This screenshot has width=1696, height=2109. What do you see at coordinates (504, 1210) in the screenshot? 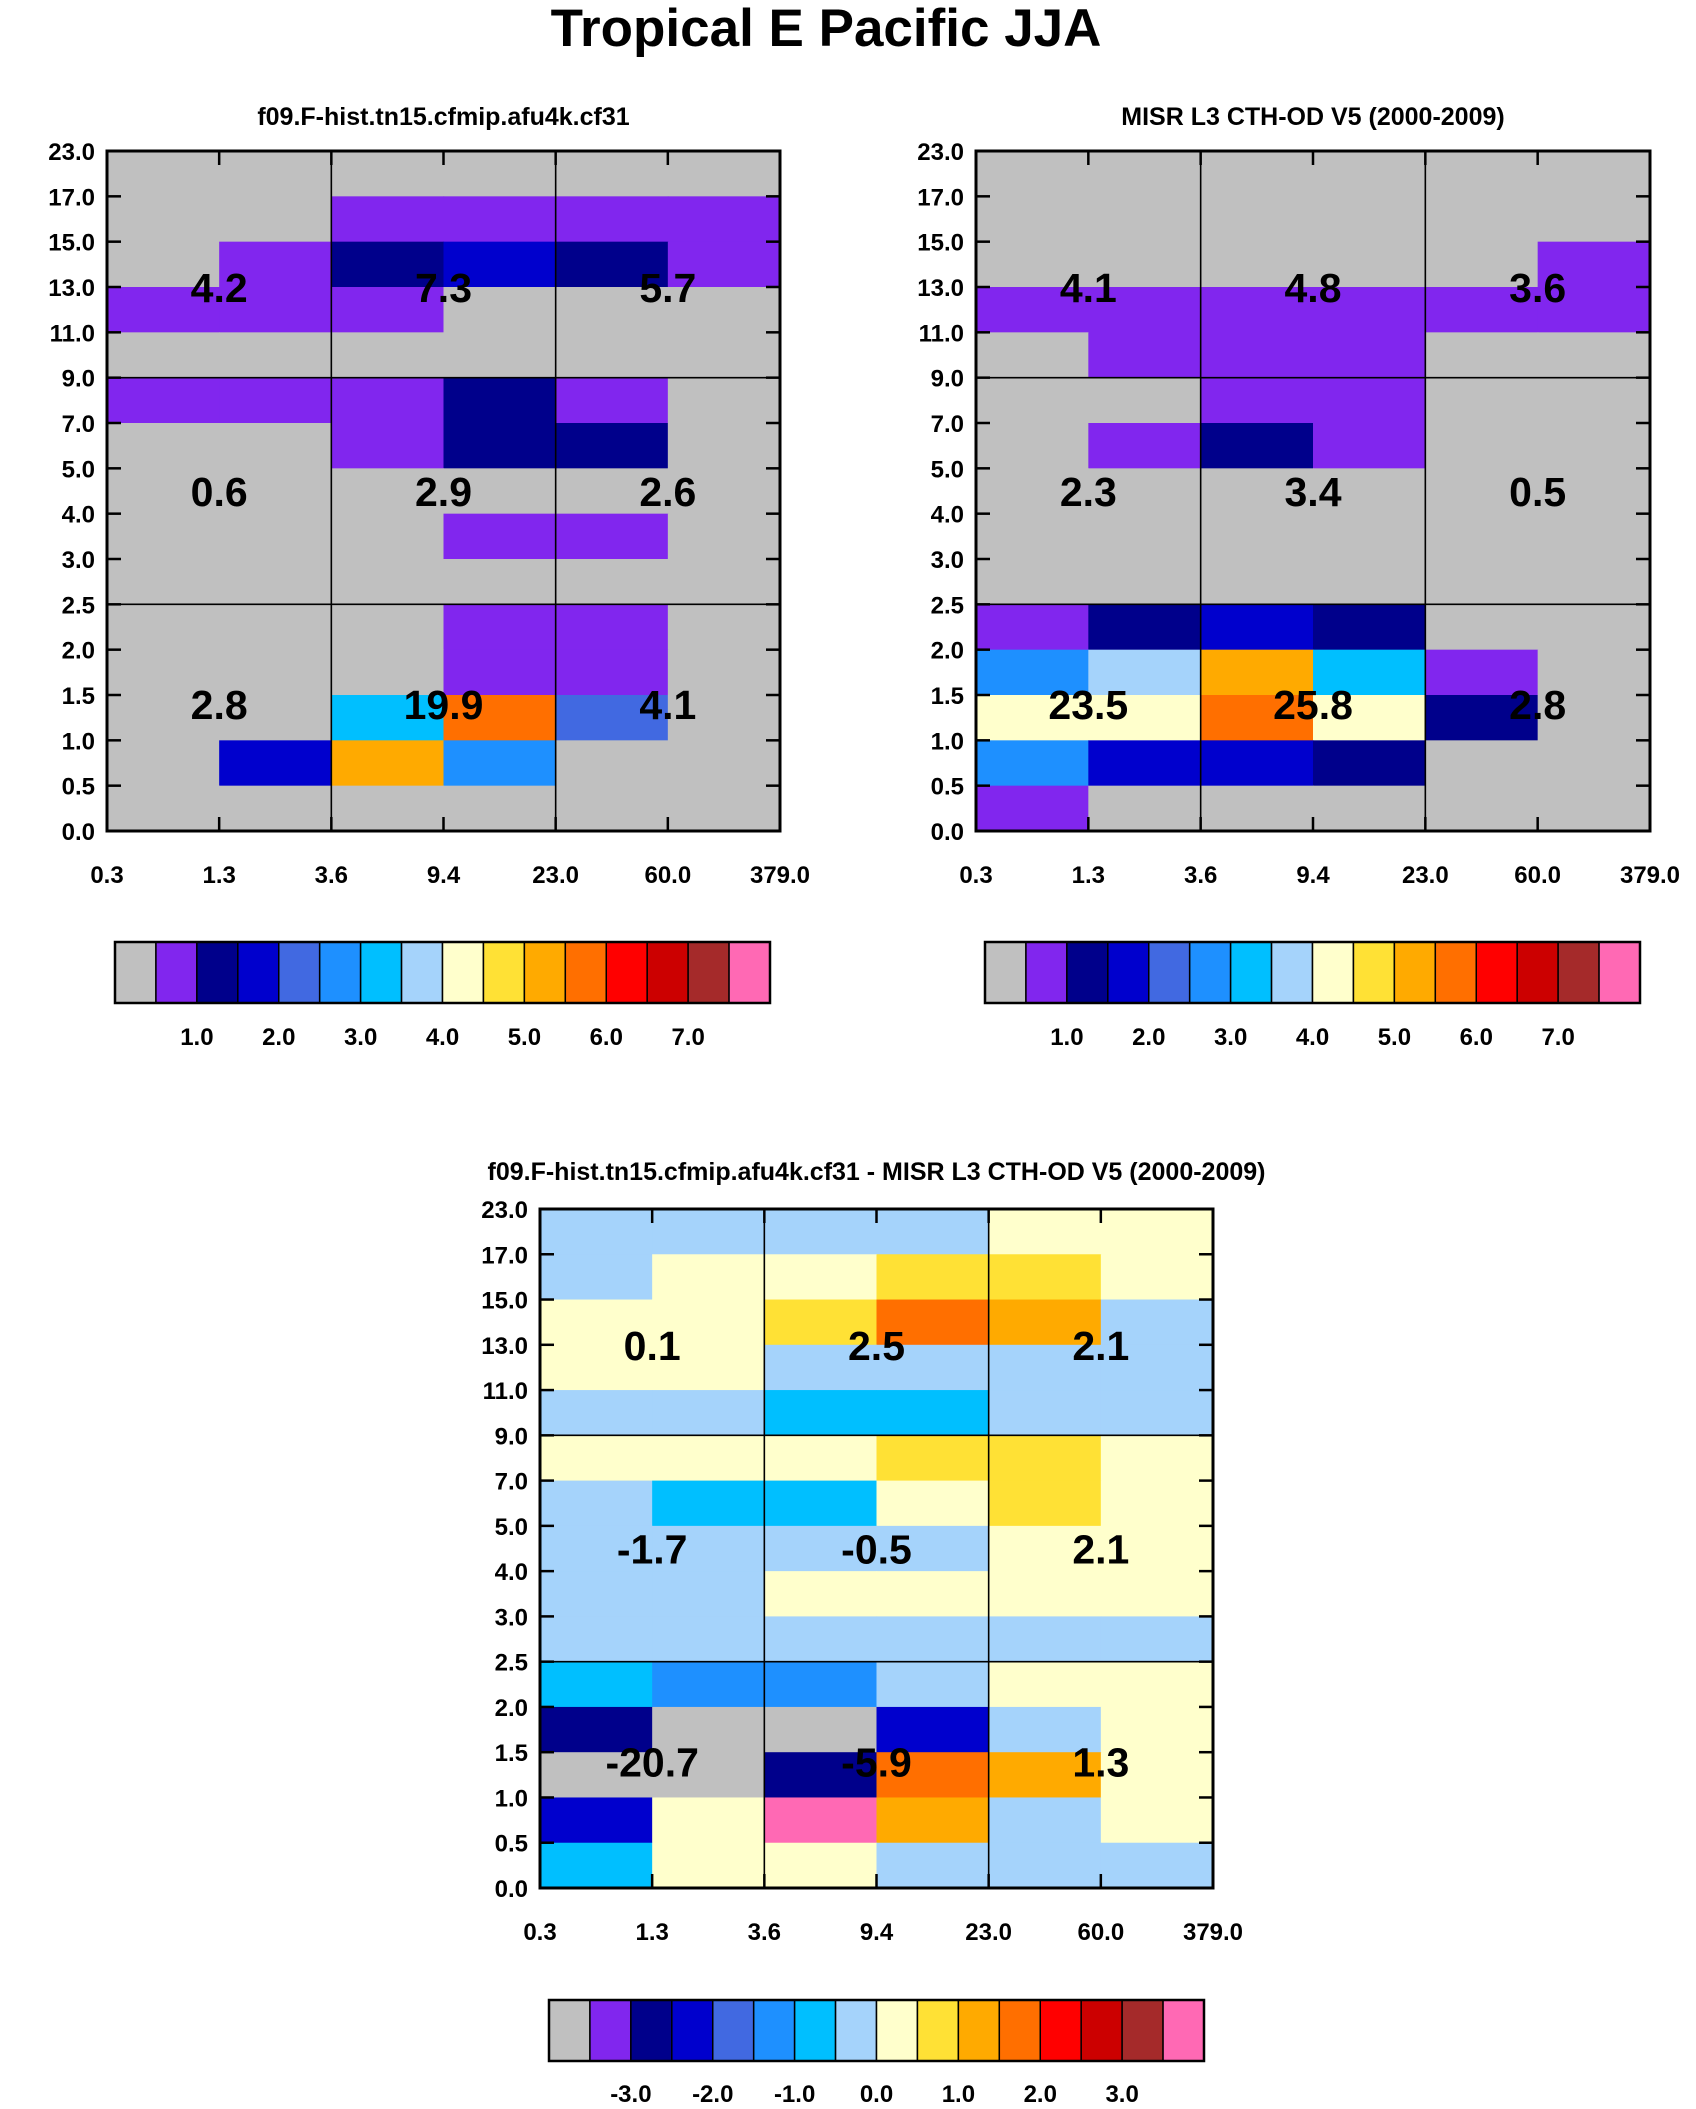
I see `y-tick-label: 23.0` at bounding box center [504, 1210].